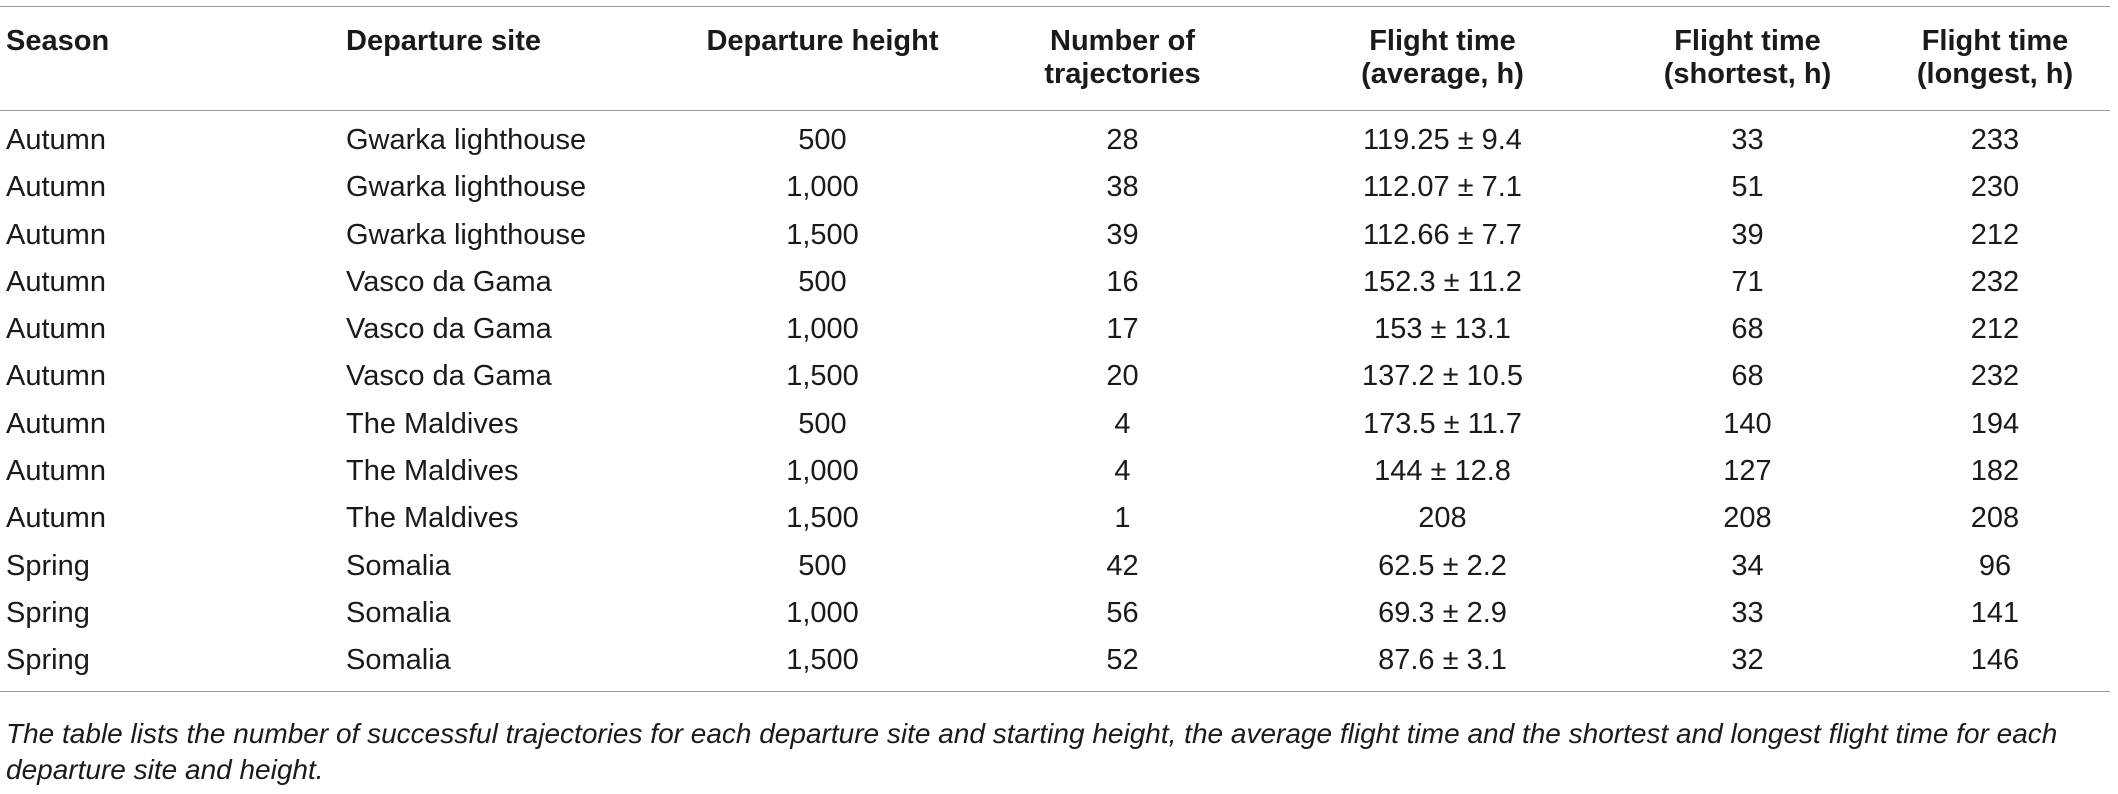 The image size is (2118, 794). What do you see at coordinates (1442, 612) in the screenshot?
I see `cell-flight-time-average: 69.3 ± 2.9` at bounding box center [1442, 612].